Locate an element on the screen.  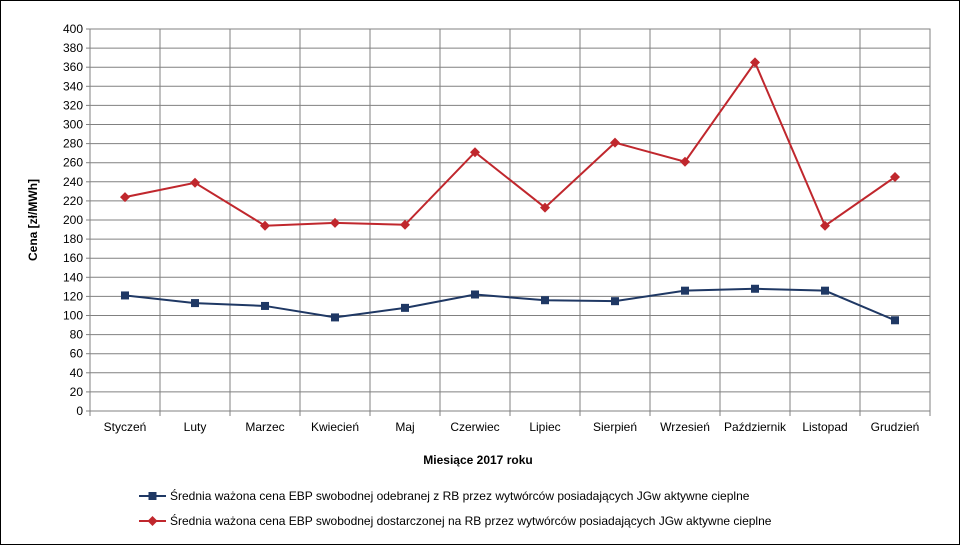
y-tick-label: 100 is located at coordinates (73, 316).